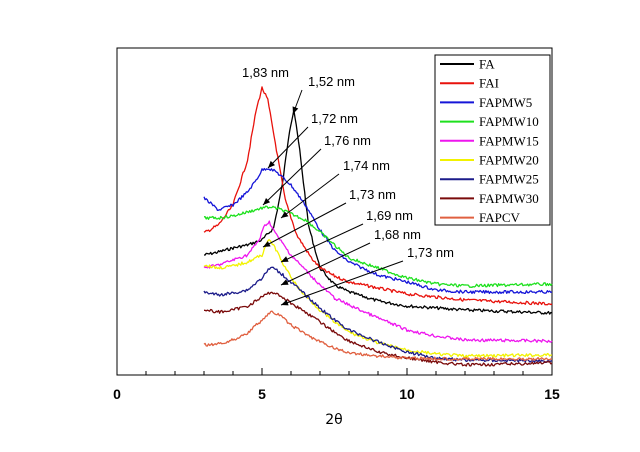  I want to click on series-line-fapmw20, so click(378, 299).